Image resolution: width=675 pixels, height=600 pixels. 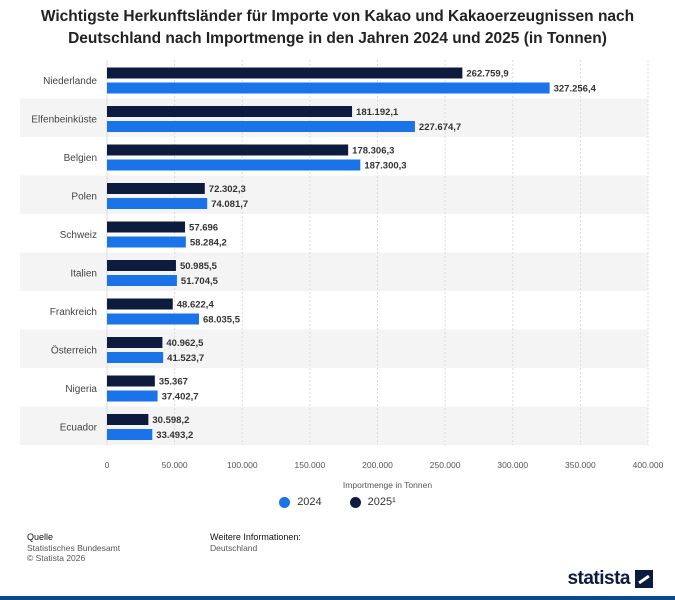 I want to click on x-tick-label: 200.000, so click(x=377, y=465).